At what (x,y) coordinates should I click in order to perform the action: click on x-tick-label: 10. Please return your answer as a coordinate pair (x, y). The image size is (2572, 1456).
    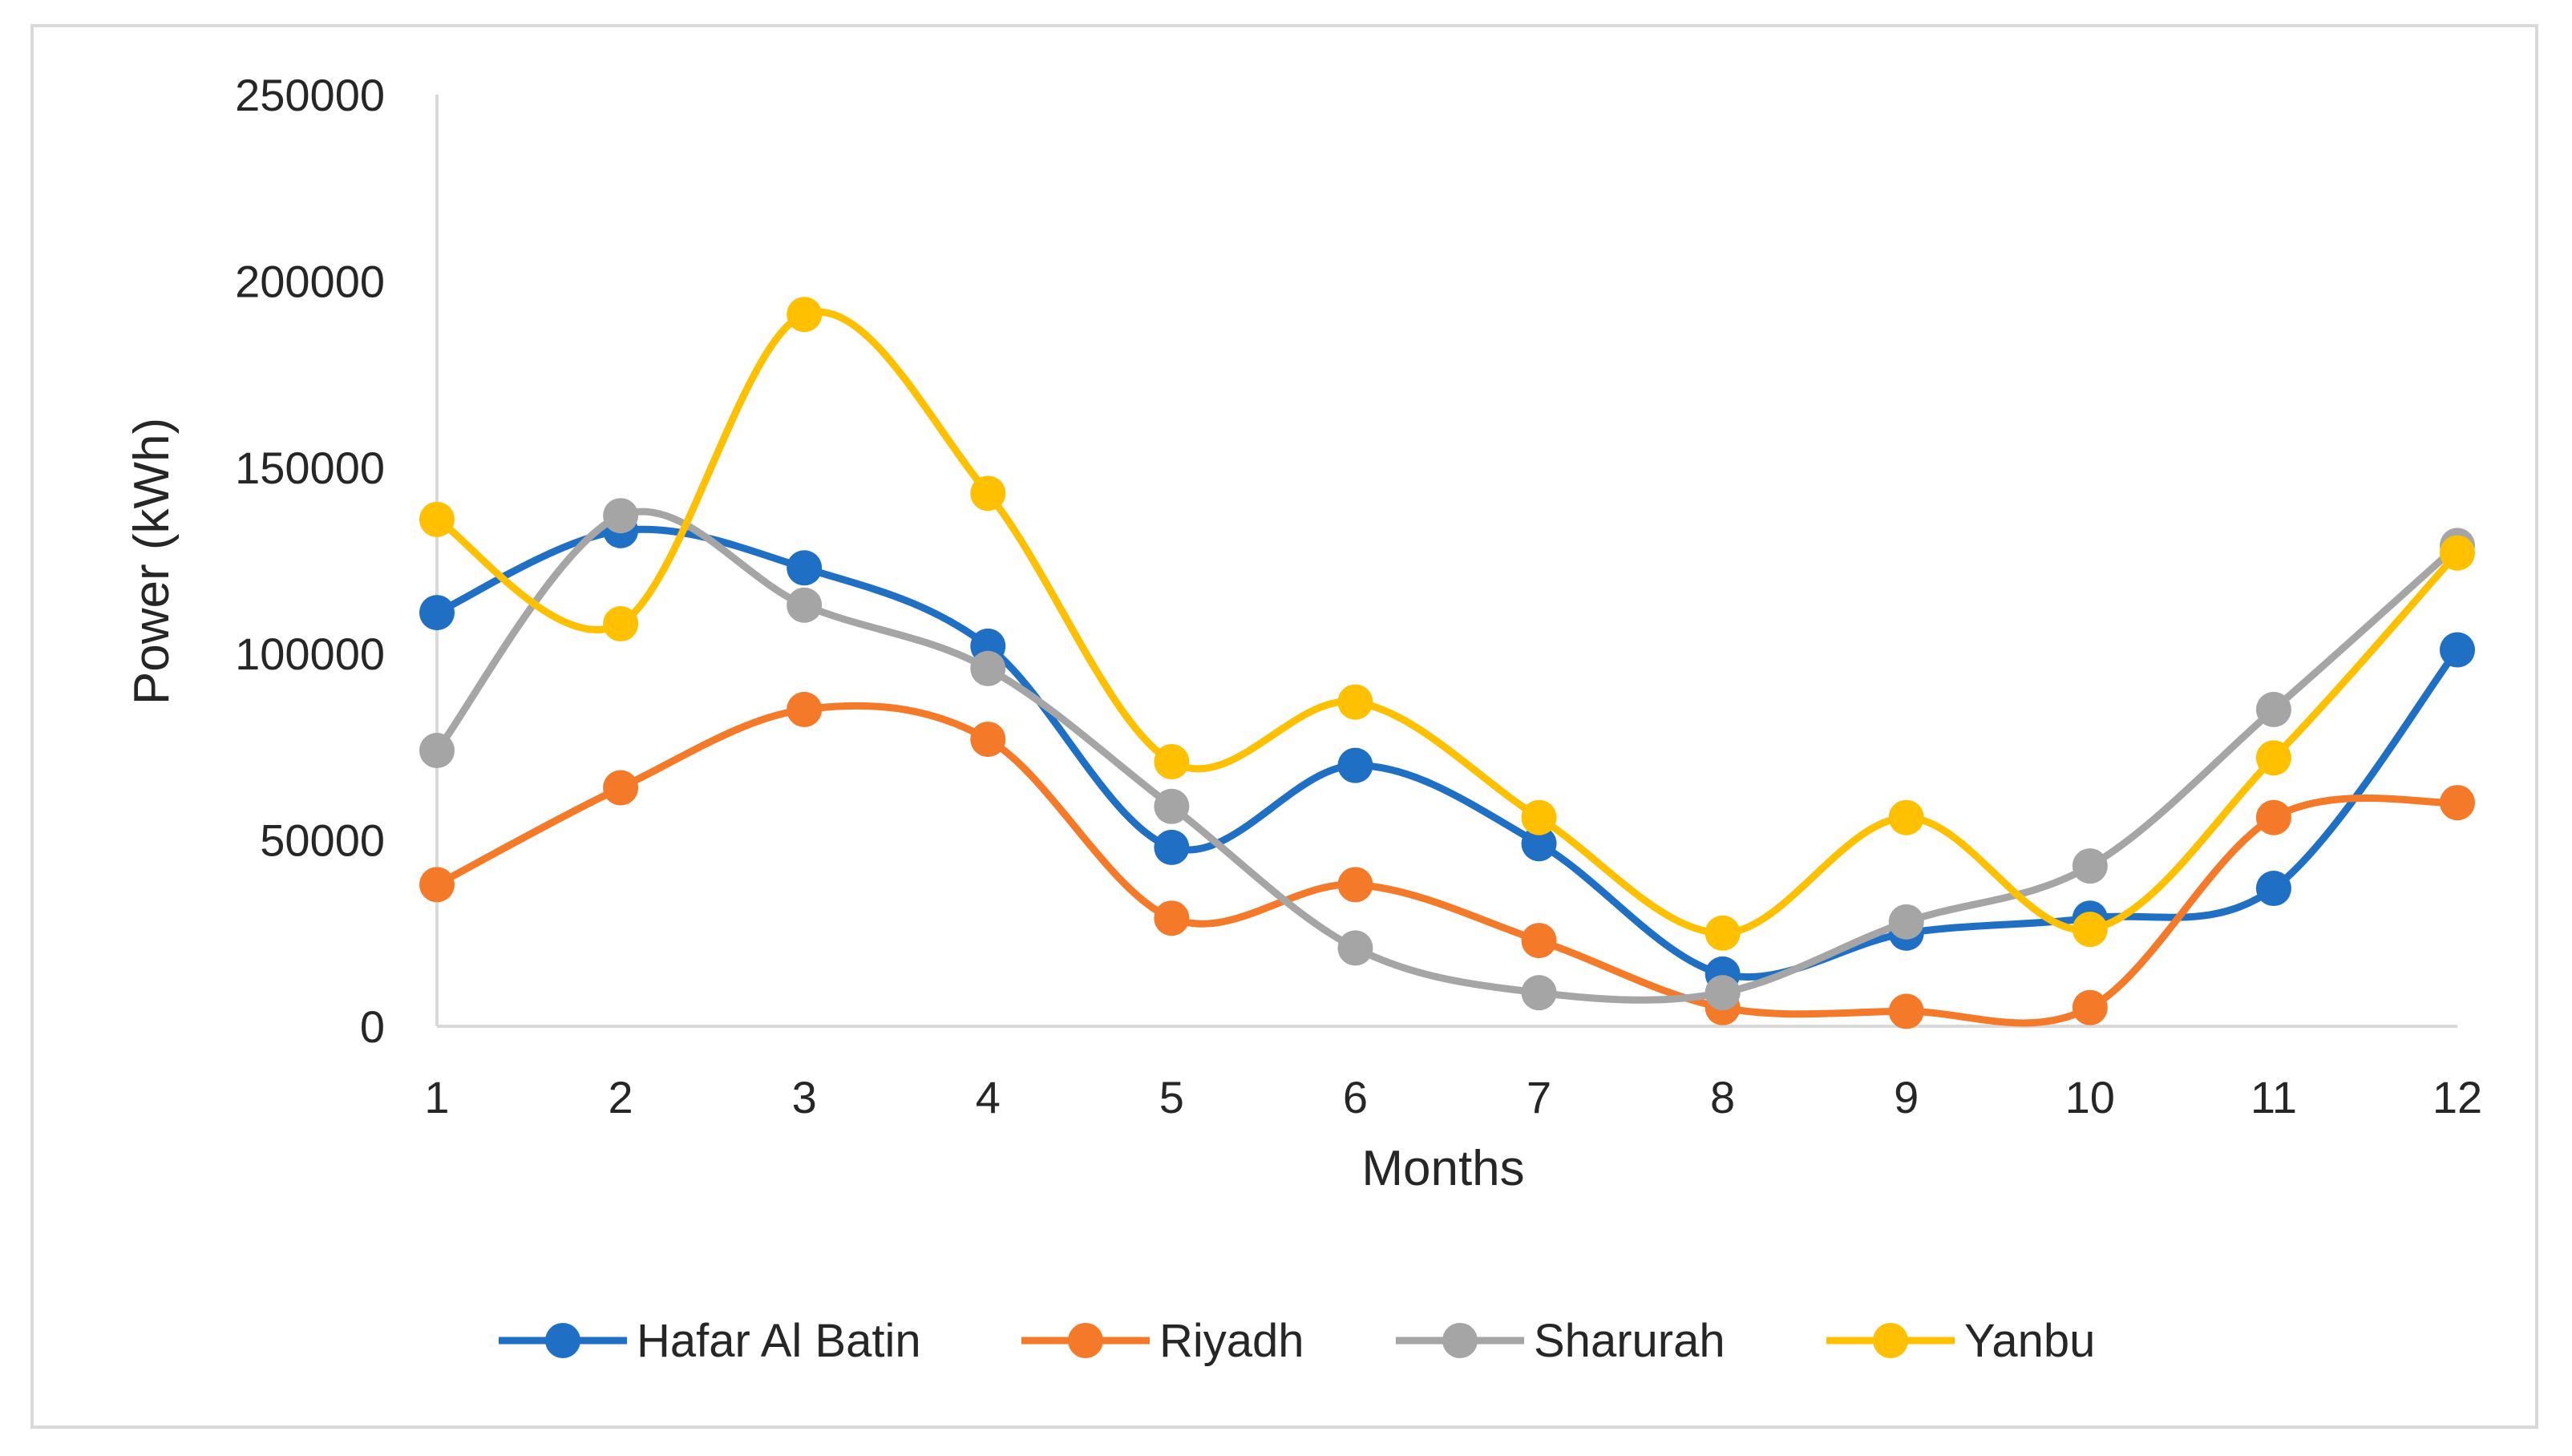
    Looking at the image, I should click on (2090, 1097).